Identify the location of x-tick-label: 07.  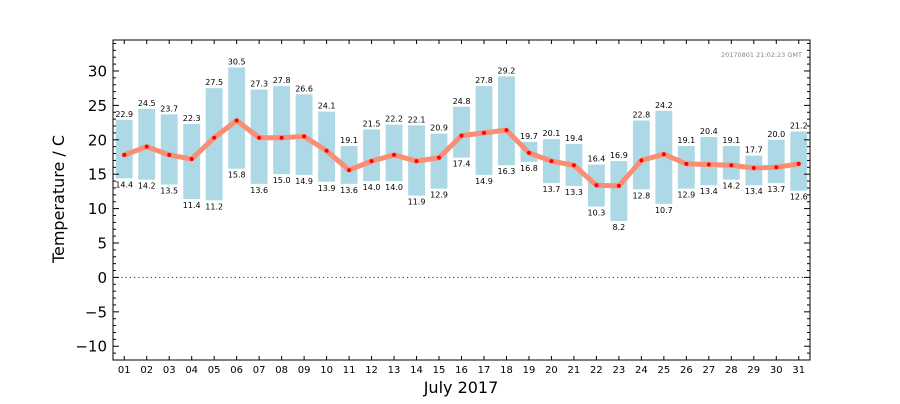
(259, 370).